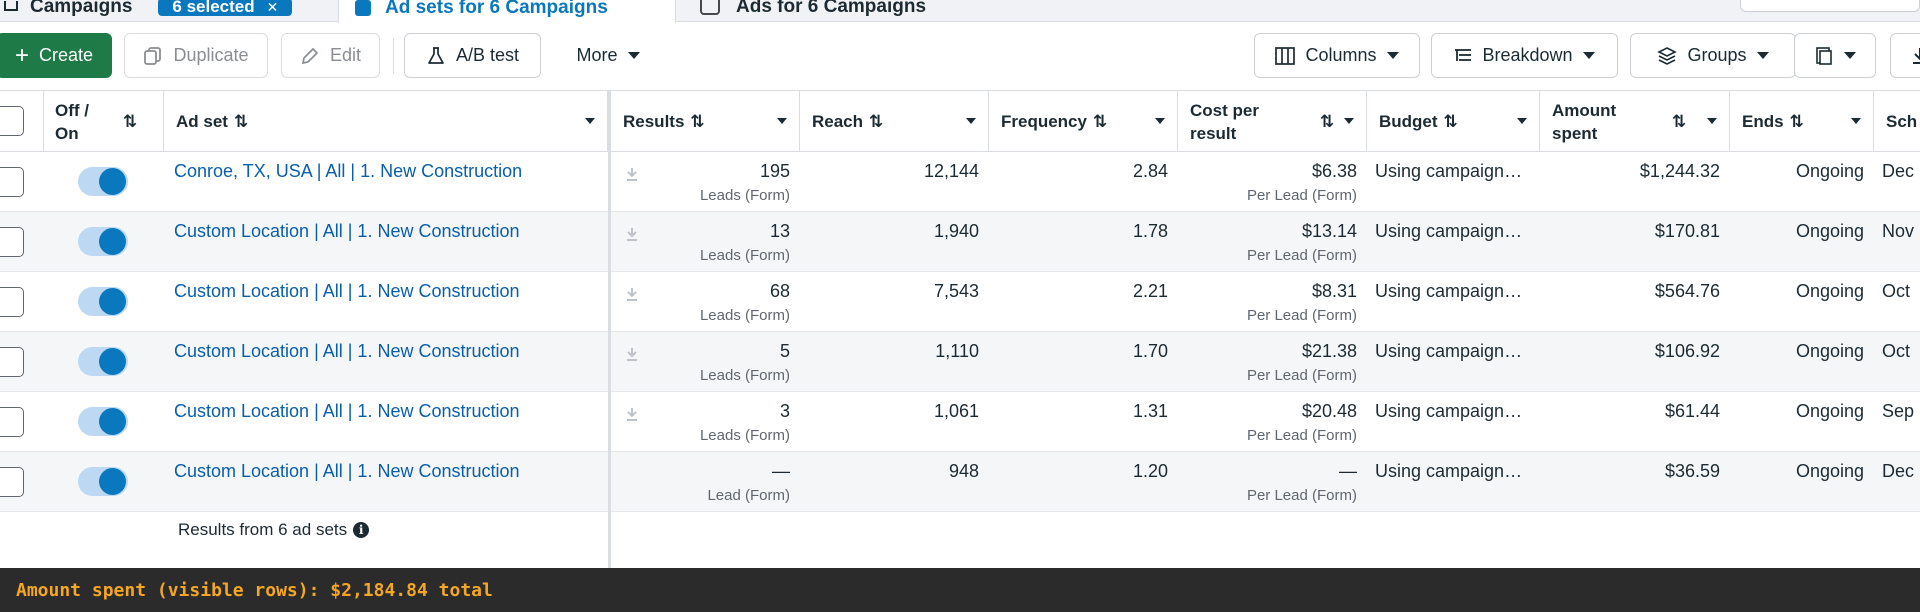  Describe the element at coordinates (1802, 421) in the screenshot. I see `ends-cell: Ongoing` at that location.